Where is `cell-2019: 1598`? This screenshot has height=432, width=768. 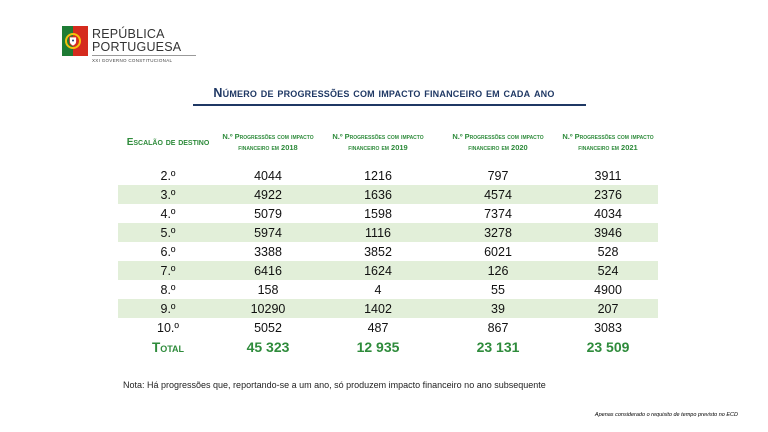
cell-2019: 1598 is located at coordinates (378, 213).